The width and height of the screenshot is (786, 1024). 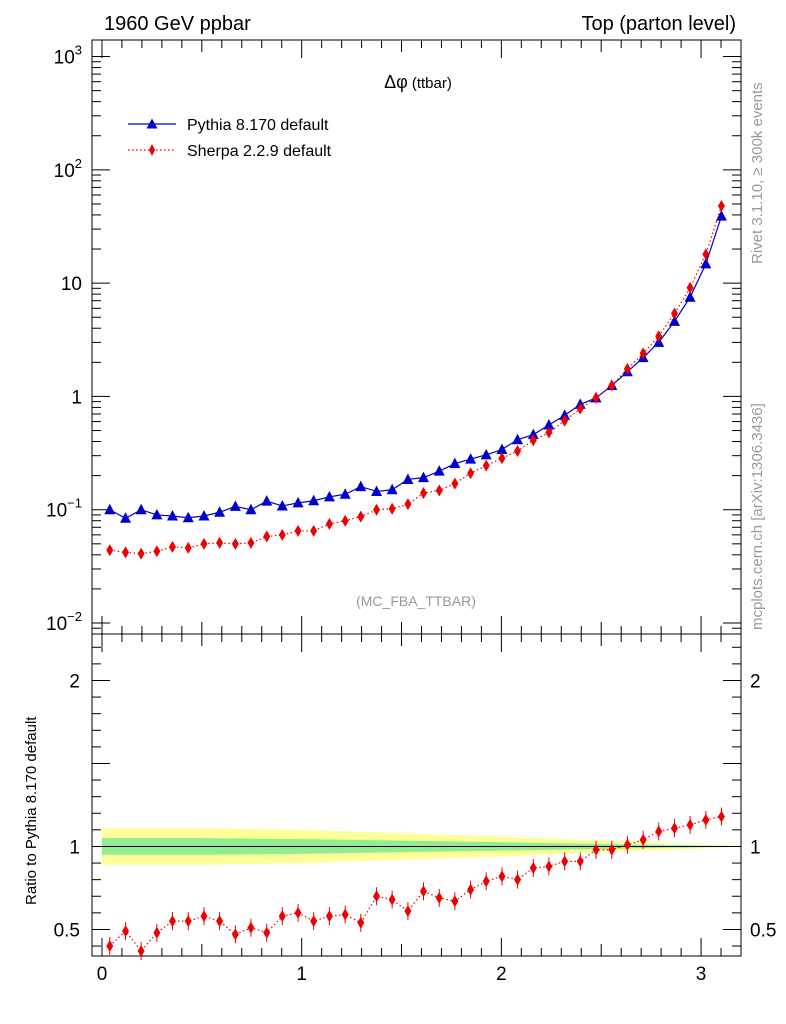 I want to click on x-tick-label: 1, so click(x=301, y=974).